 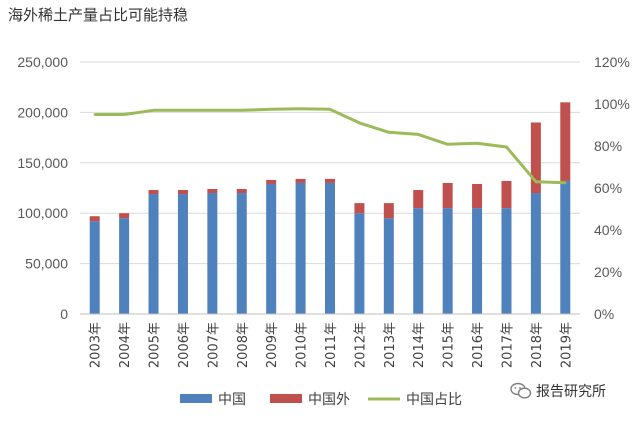 What do you see at coordinates (571, 392) in the screenshot?
I see `watermark-text: 报告研究所` at bounding box center [571, 392].